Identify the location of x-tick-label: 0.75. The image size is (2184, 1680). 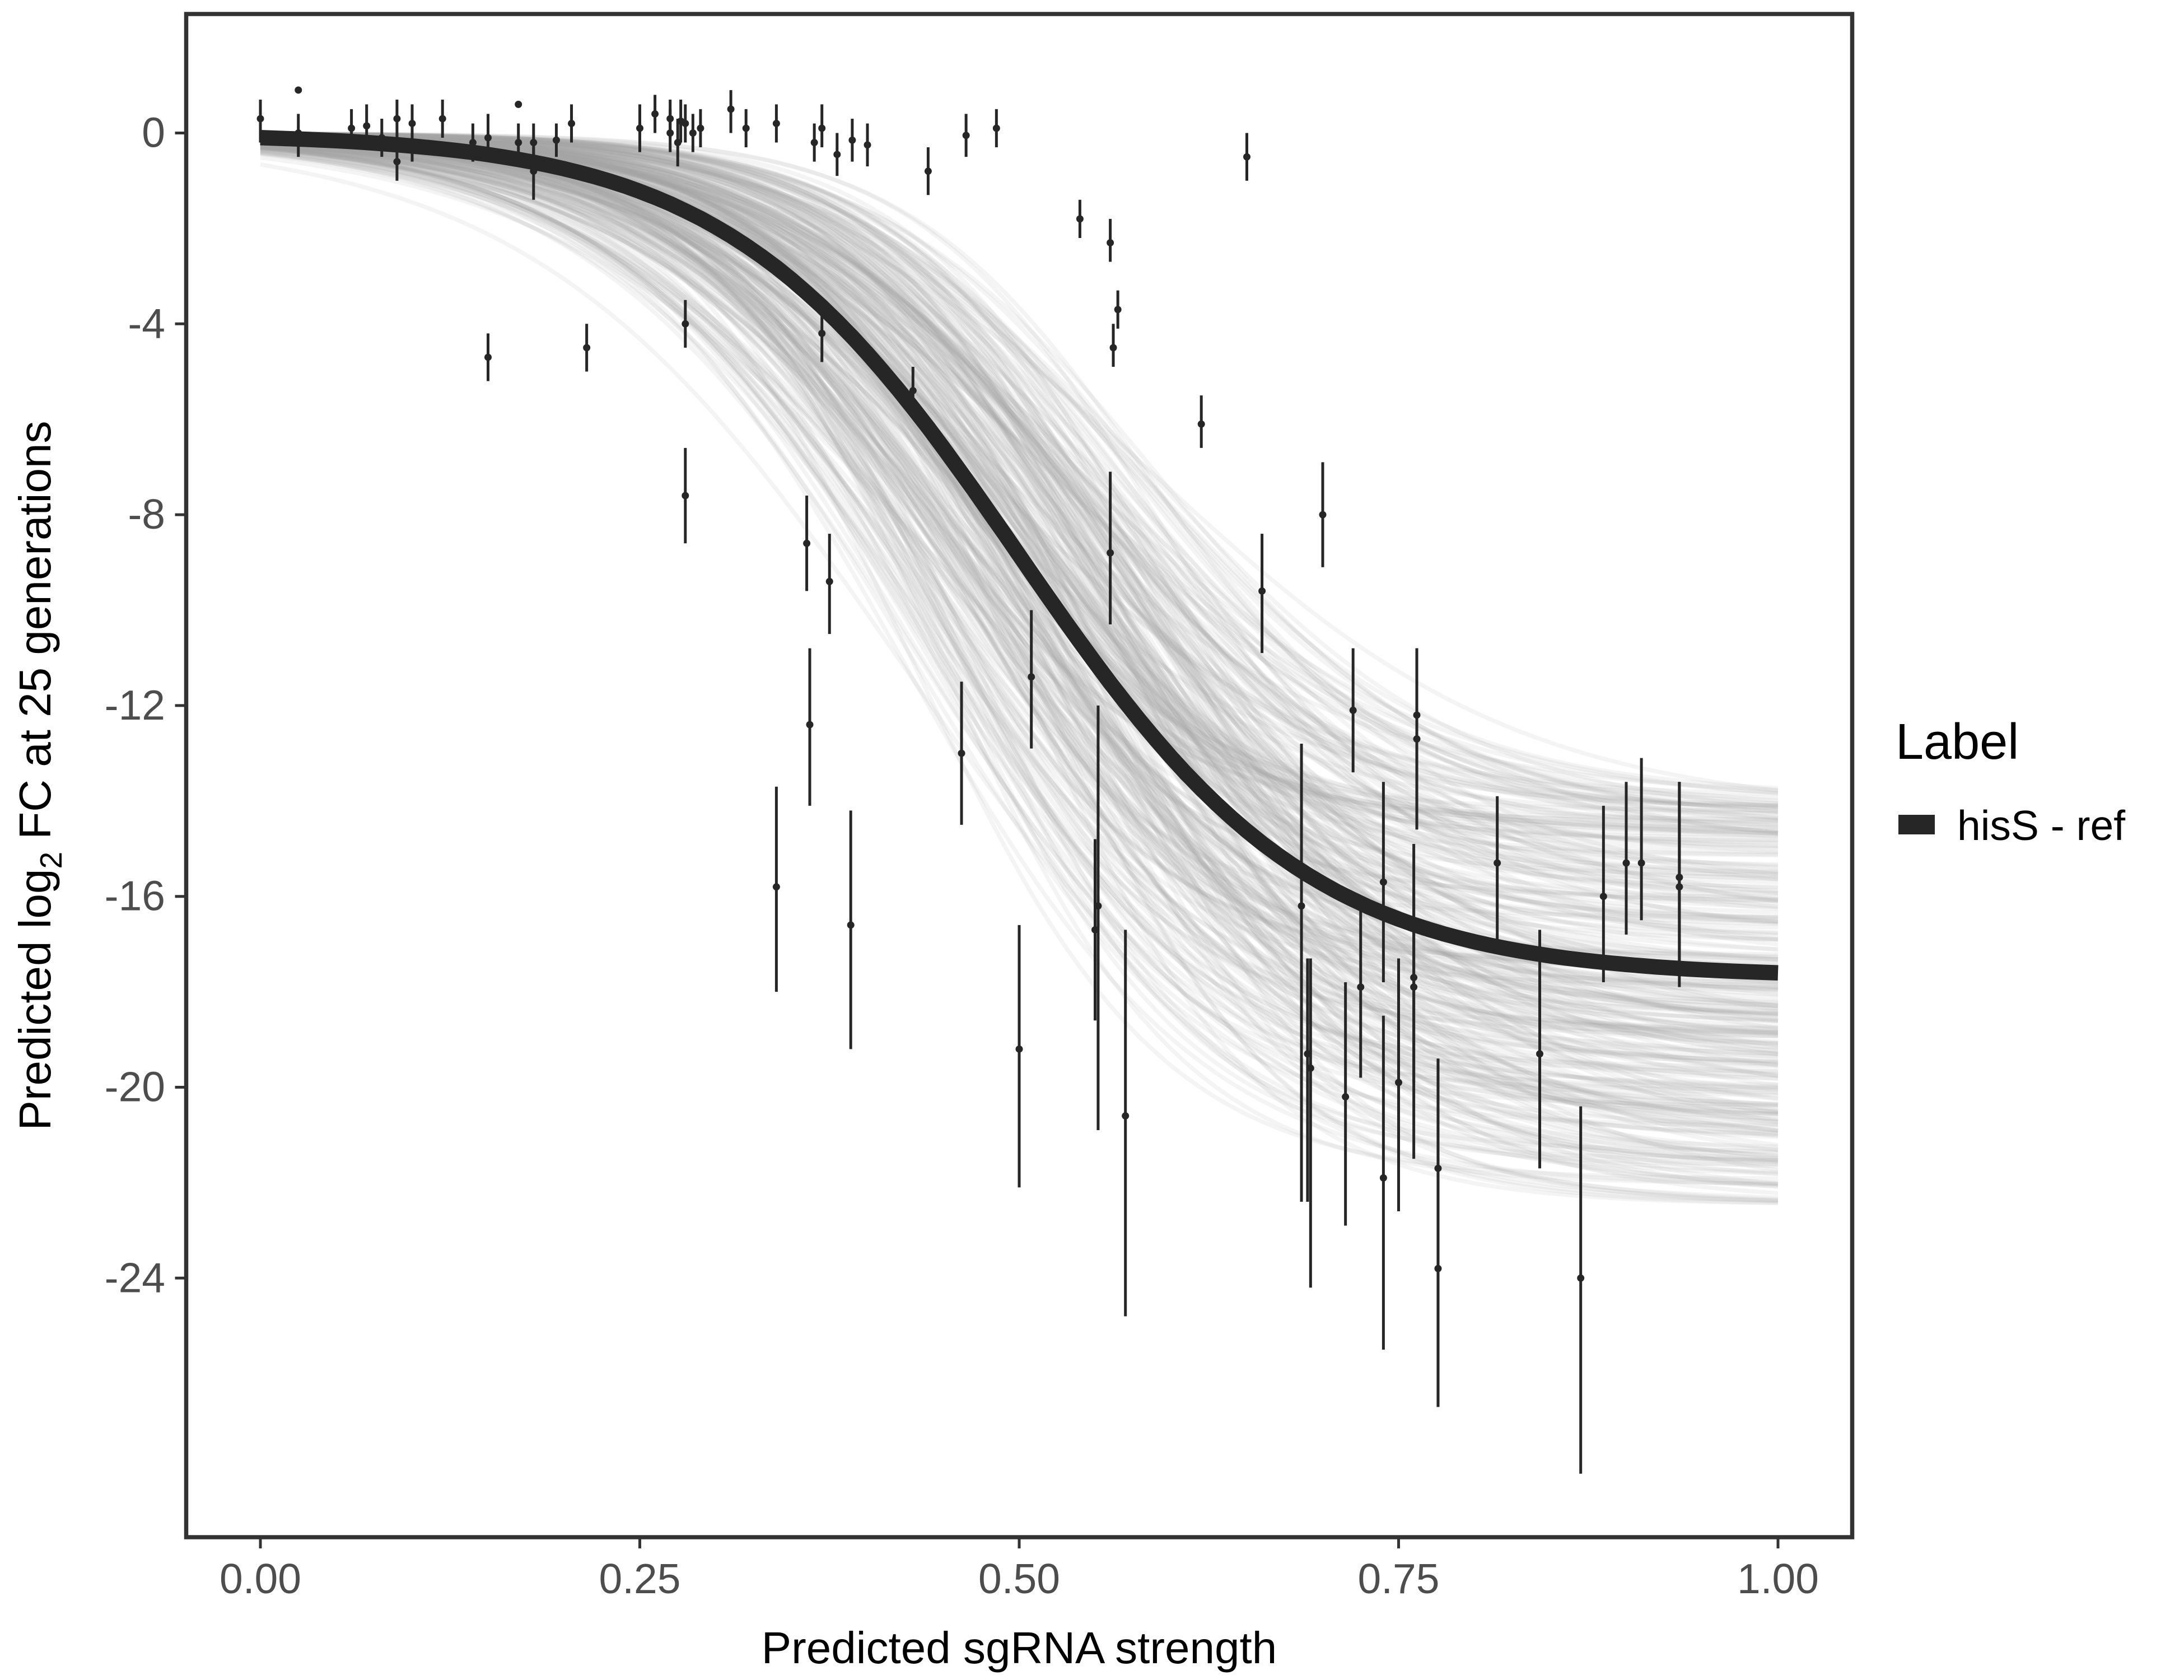
(1399, 1579).